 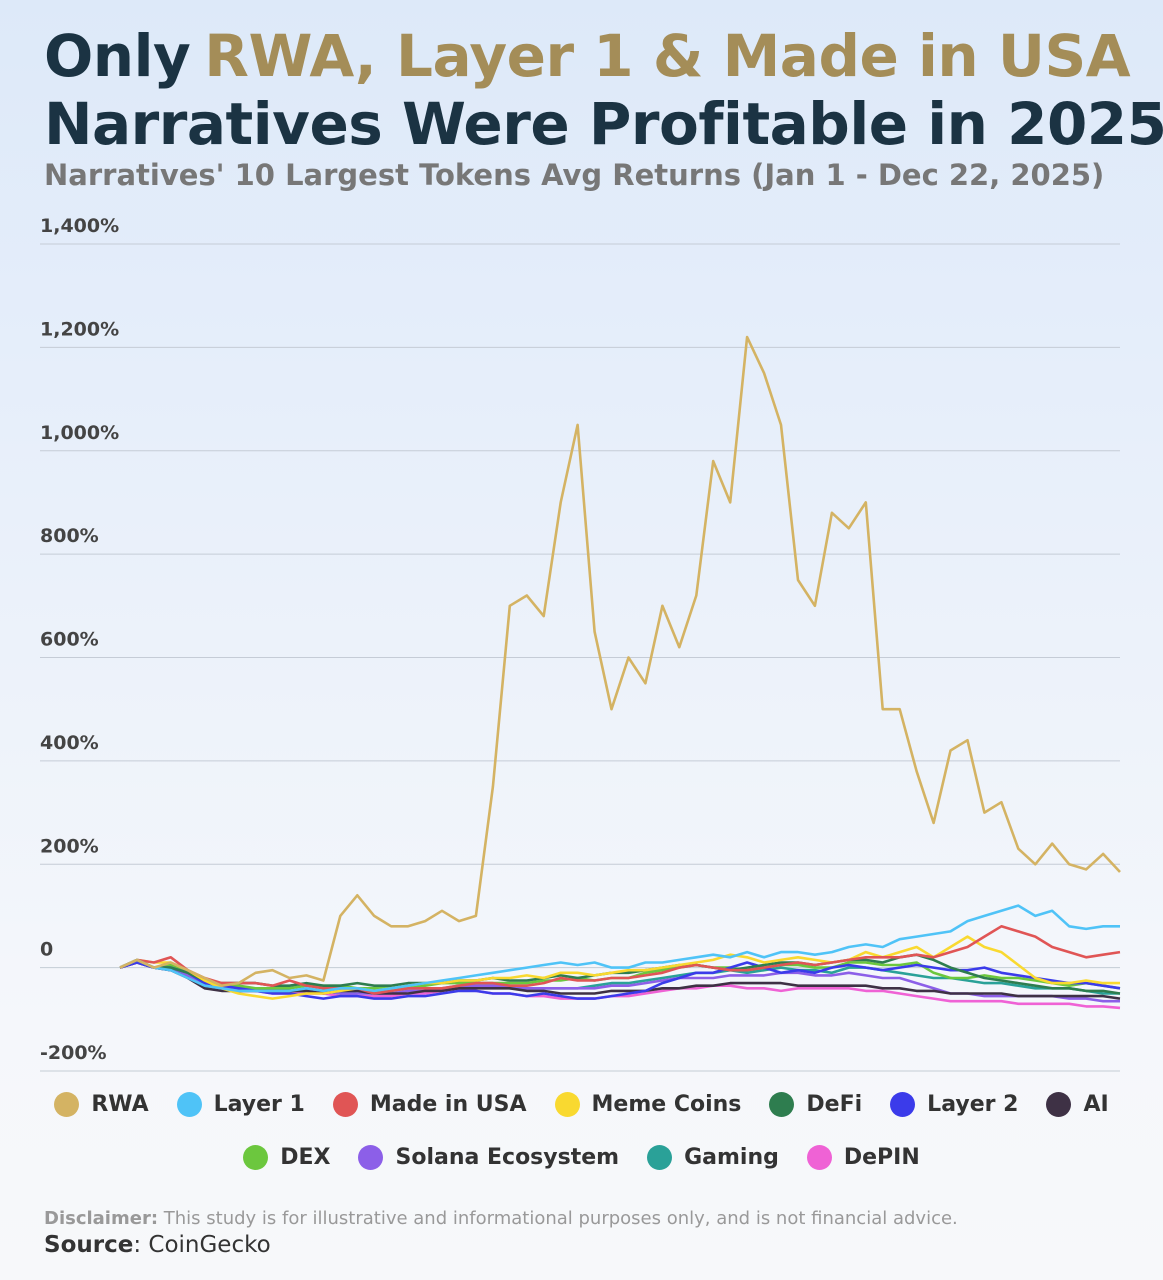 What do you see at coordinates (69, 743) in the screenshot?
I see `y-tick-label: 400%` at bounding box center [69, 743].